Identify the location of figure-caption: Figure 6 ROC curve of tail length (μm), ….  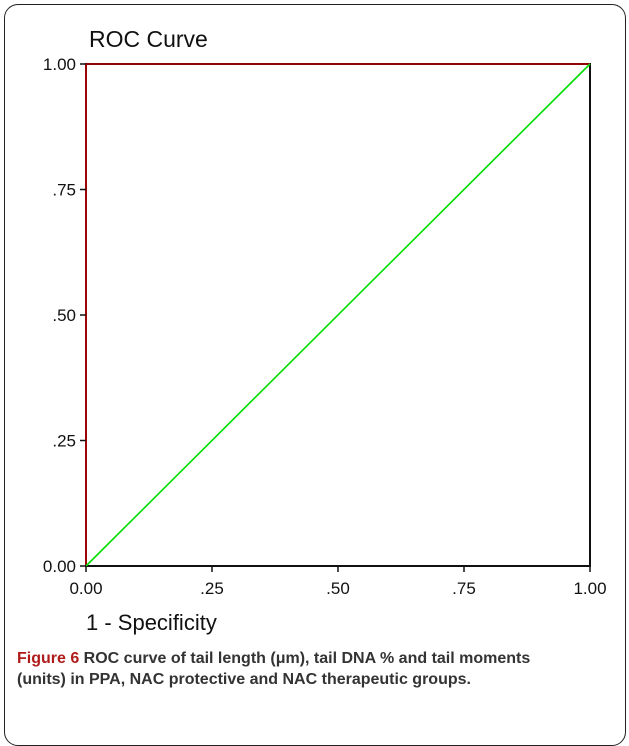
(277, 669).